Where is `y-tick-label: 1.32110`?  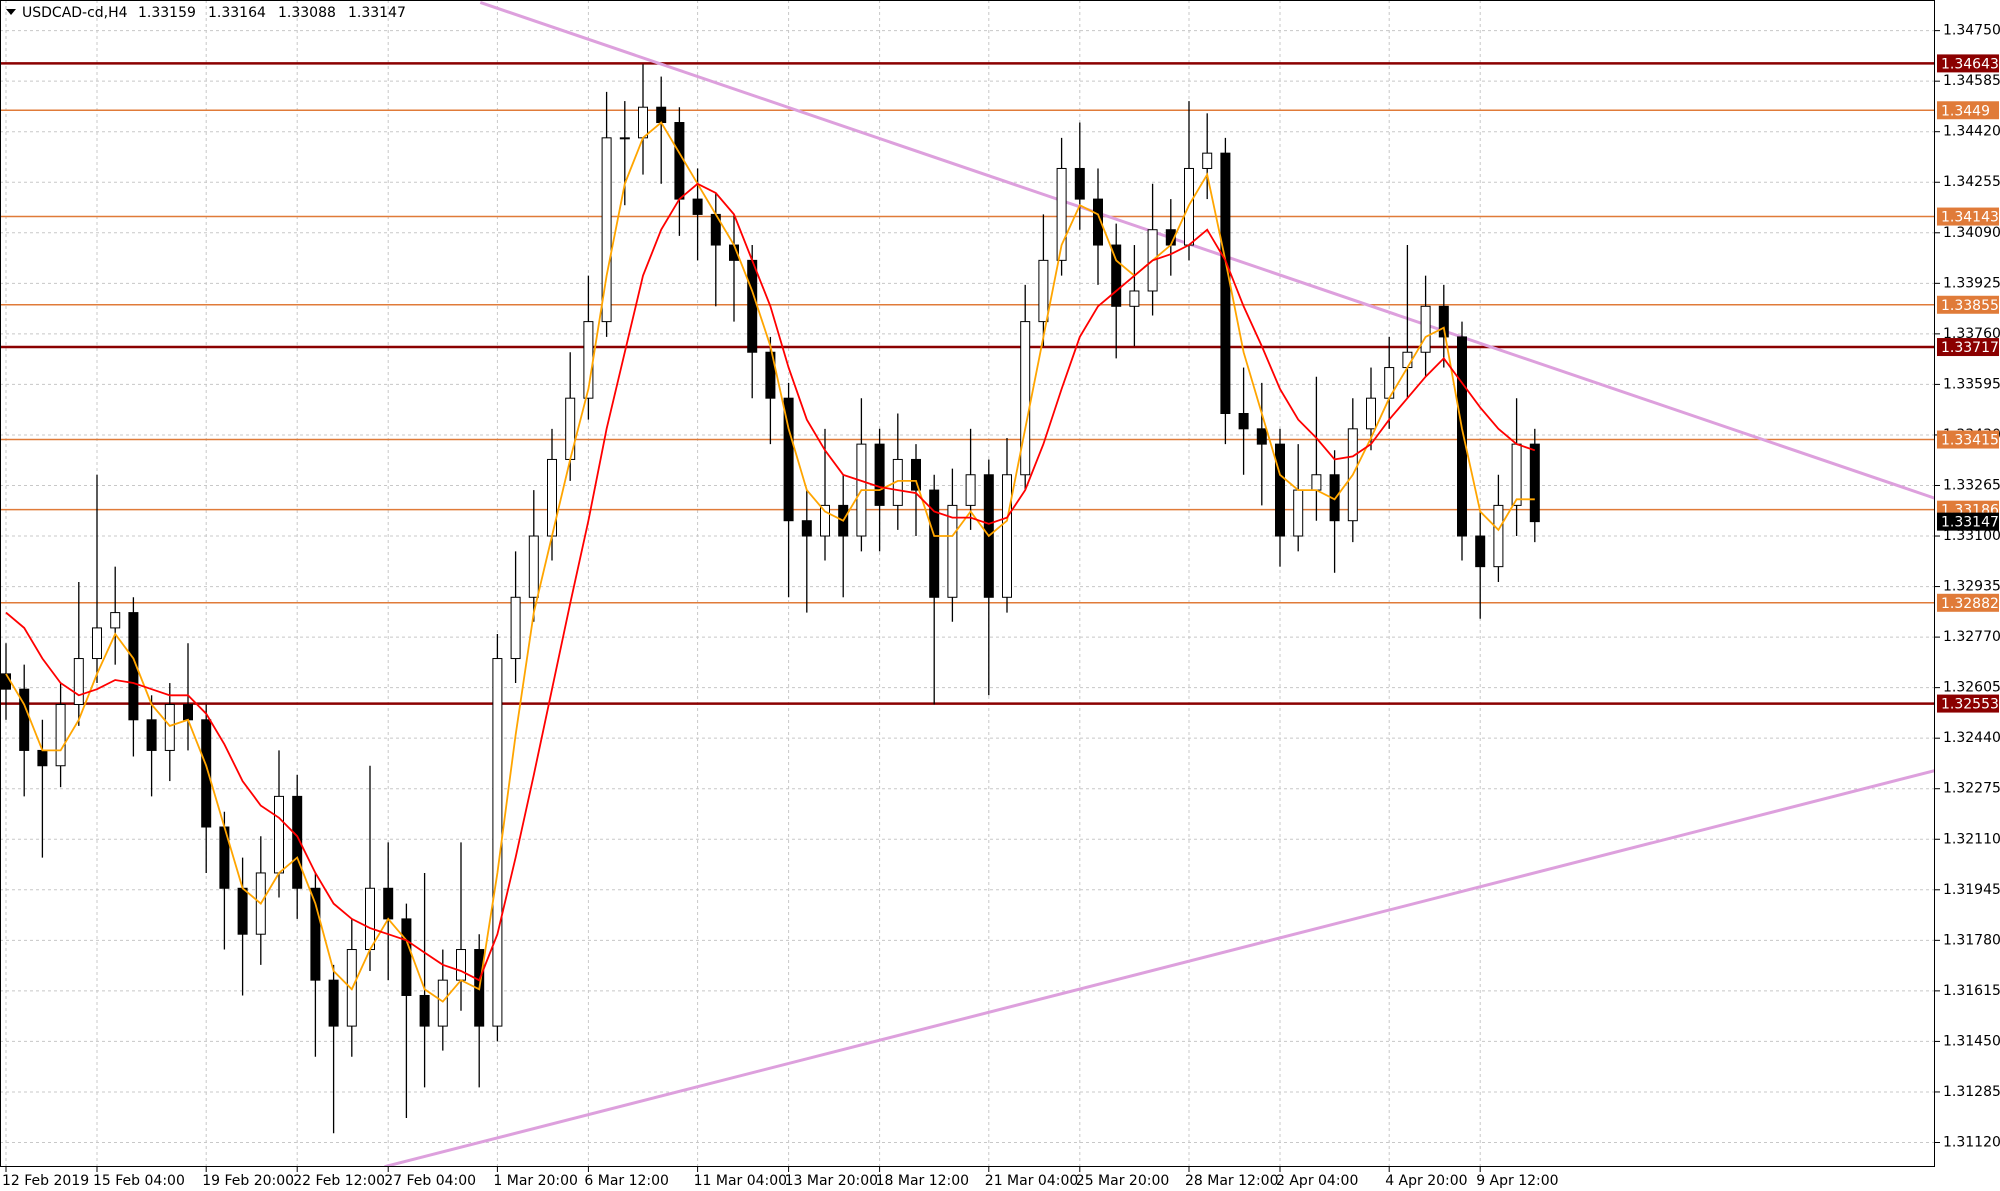
y-tick-label: 1.32110 is located at coordinates (1971, 839).